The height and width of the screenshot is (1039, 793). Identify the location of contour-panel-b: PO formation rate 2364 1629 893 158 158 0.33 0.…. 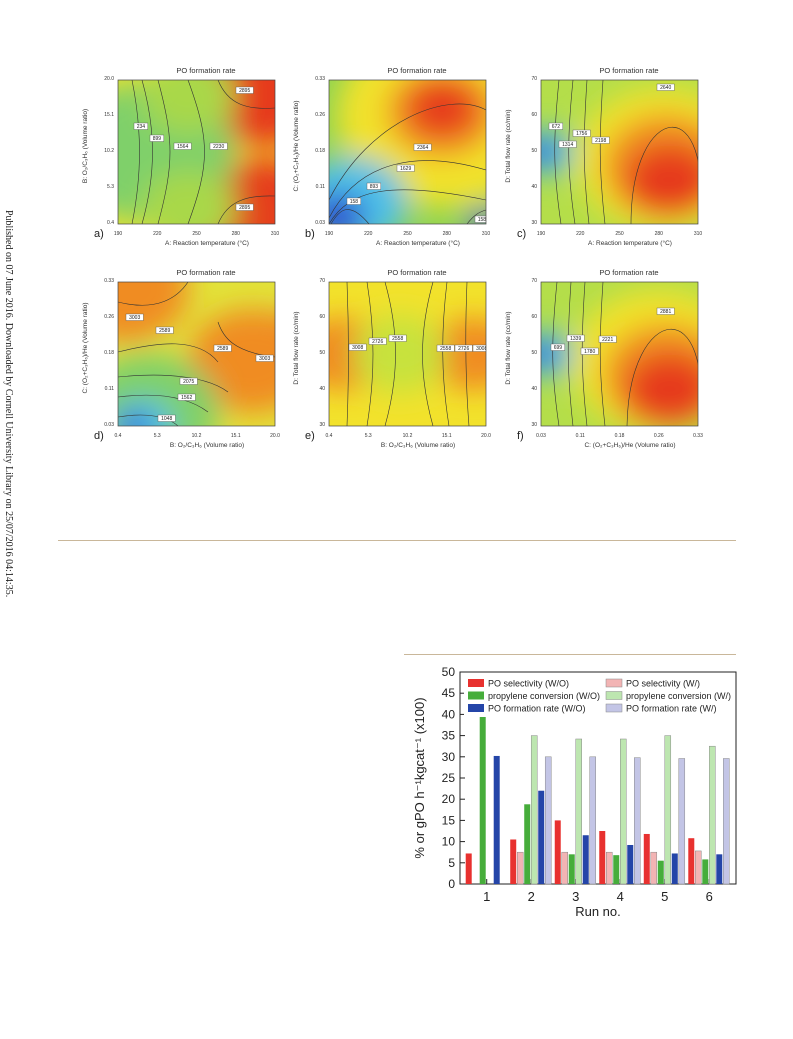
(394, 158).